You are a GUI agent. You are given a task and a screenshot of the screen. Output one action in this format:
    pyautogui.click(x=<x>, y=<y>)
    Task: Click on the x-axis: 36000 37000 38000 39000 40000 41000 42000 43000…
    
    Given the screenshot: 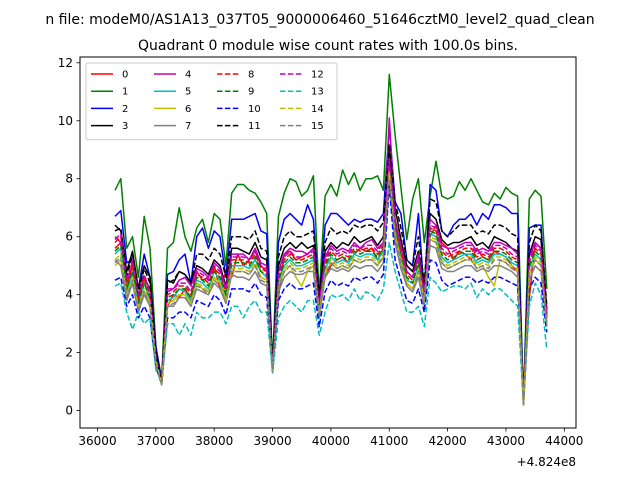 What is the action you would take?
    pyautogui.click(x=330, y=438)
    